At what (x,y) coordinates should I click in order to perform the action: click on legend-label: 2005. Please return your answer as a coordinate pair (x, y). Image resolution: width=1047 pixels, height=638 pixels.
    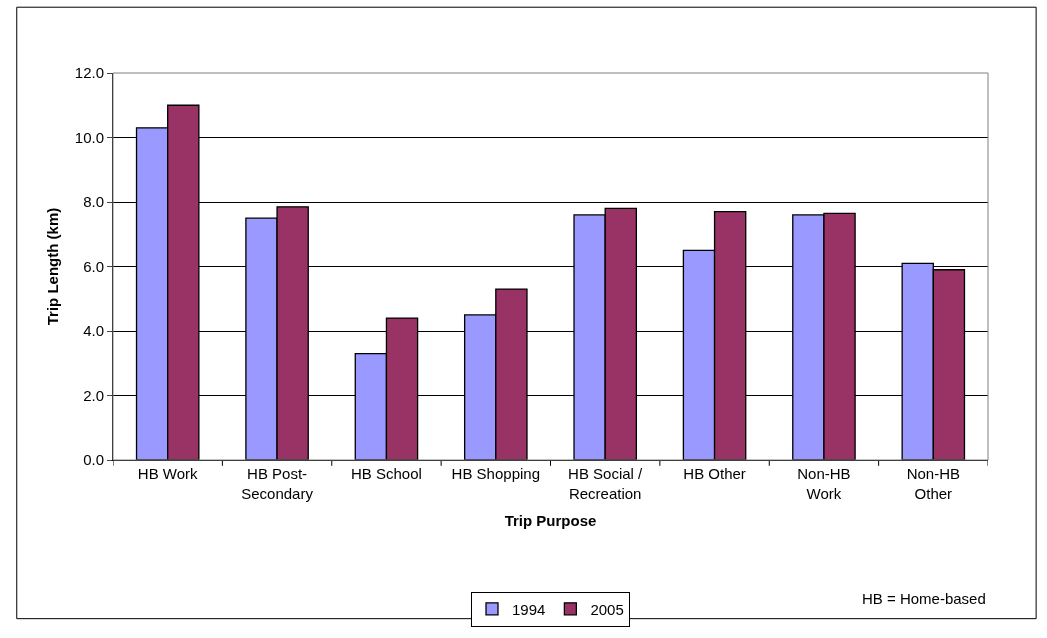
    Looking at the image, I should click on (607, 609).